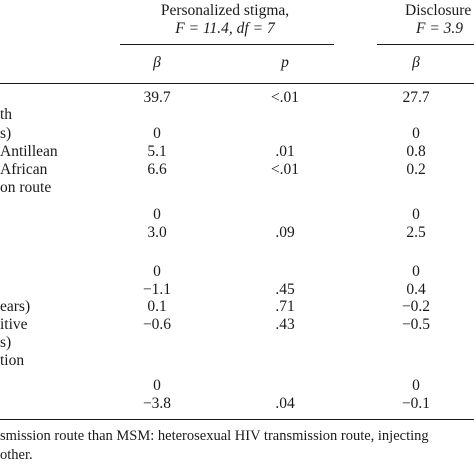 This screenshot has width=474, height=474. What do you see at coordinates (416, 151) in the screenshot?
I see `cell-beta2: 0.8` at bounding box center [416, 151].